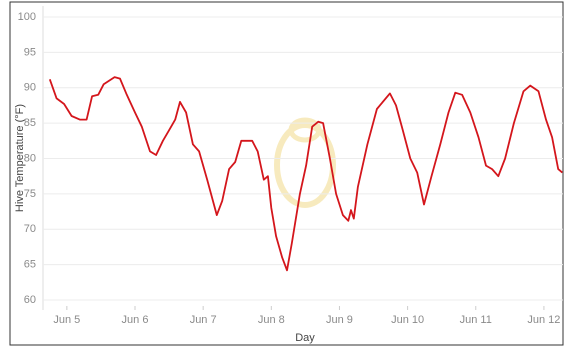  I want to click on x-tick-label: Jun 6, so click(135, 320).